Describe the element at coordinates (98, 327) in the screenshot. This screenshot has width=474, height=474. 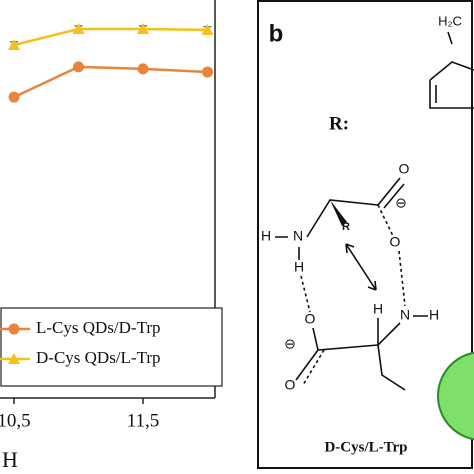
I see `legend-label: L-Cys QDs/D-Trp` at that location.